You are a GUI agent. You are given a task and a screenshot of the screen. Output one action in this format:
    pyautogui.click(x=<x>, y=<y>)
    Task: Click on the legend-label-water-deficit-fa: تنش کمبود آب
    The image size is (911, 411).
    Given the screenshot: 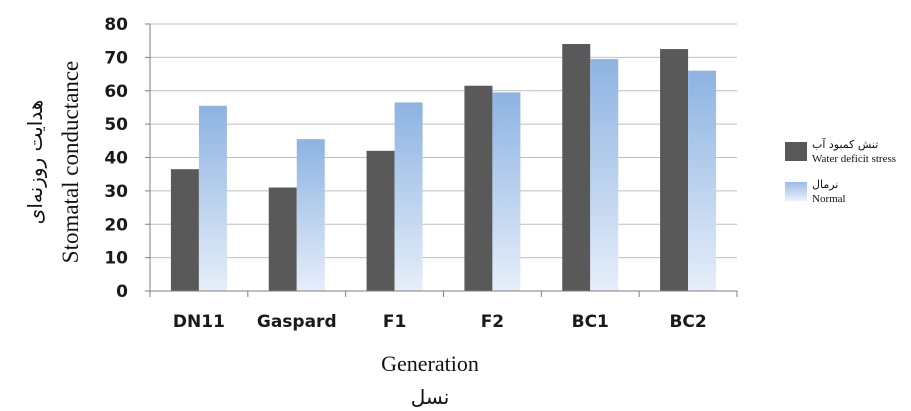 What is the action you would take?
    pyautogui.click(x=845, y=144)
    